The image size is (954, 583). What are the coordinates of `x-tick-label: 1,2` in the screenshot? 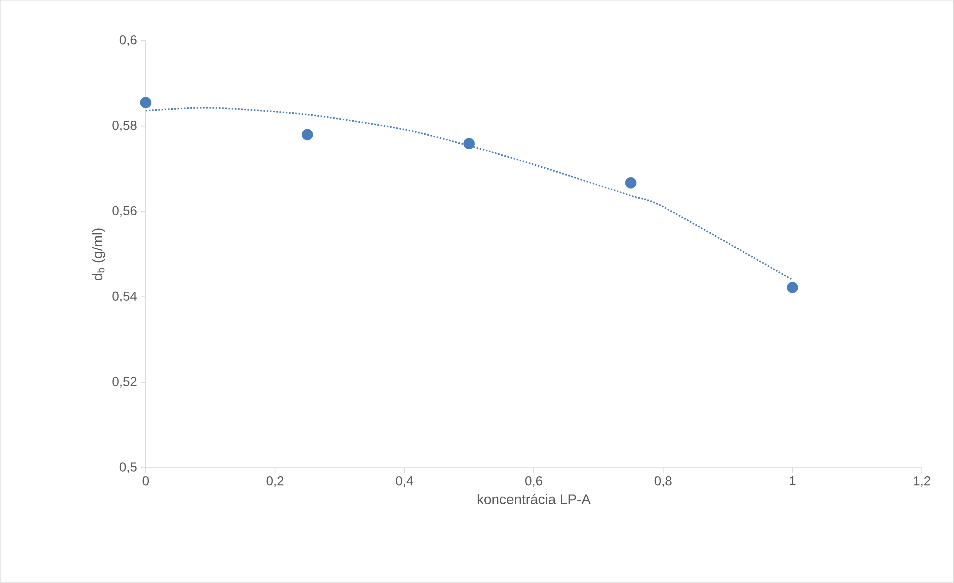 It's located at (922, 482).